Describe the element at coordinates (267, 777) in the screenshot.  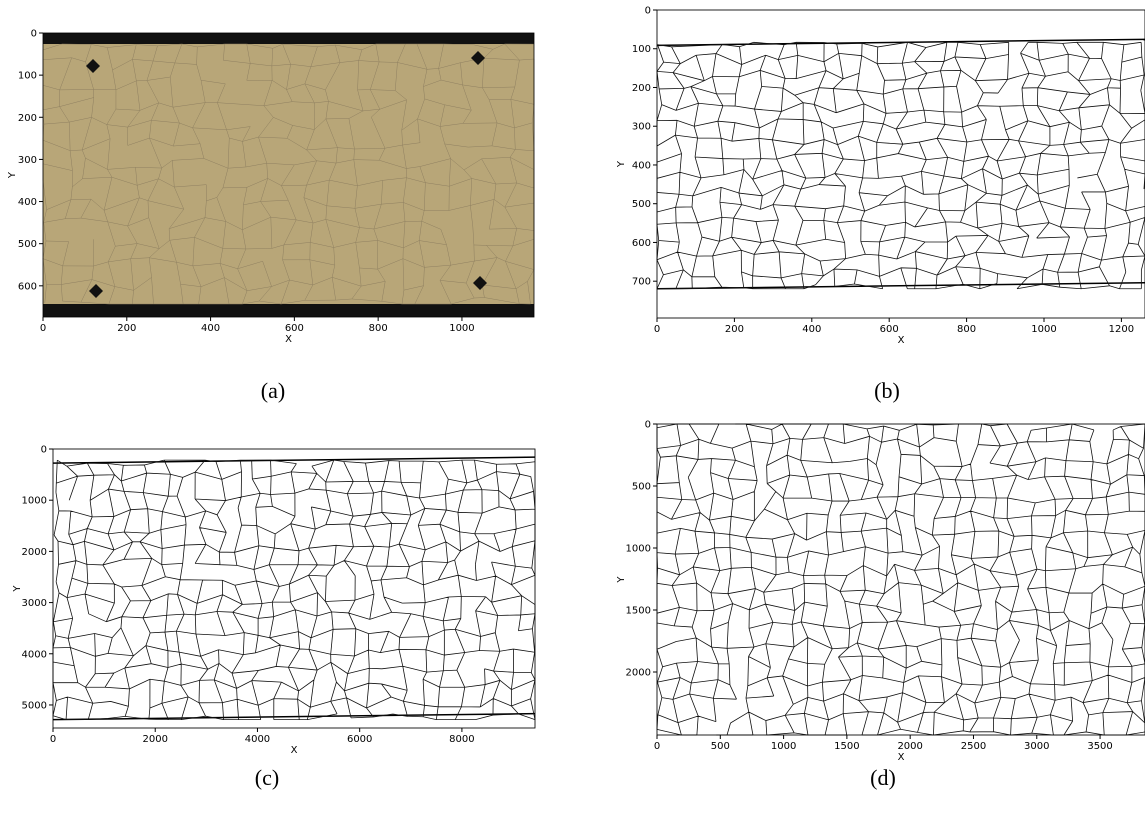
I see `caption: (c)` at that location.